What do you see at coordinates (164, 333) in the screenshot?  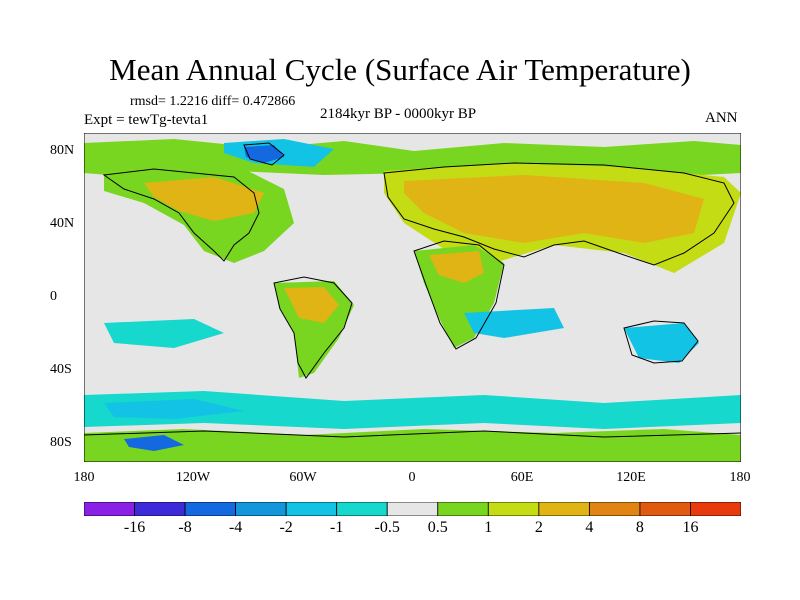 I see `south-pacific-cool` at bounding box center [164, 333].